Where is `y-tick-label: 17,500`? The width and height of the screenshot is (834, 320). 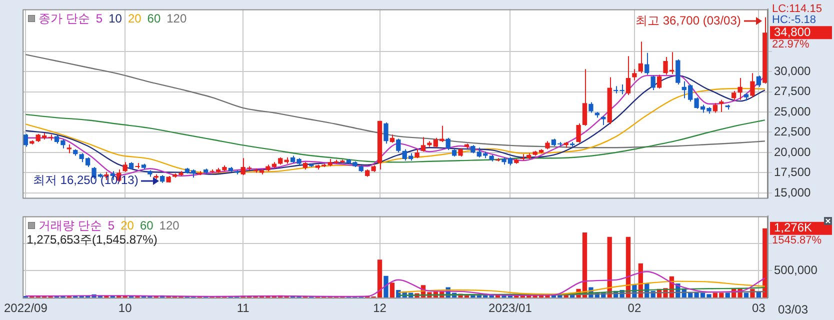
y-tick-label: 17,500 is located at coordinates (793, 172).